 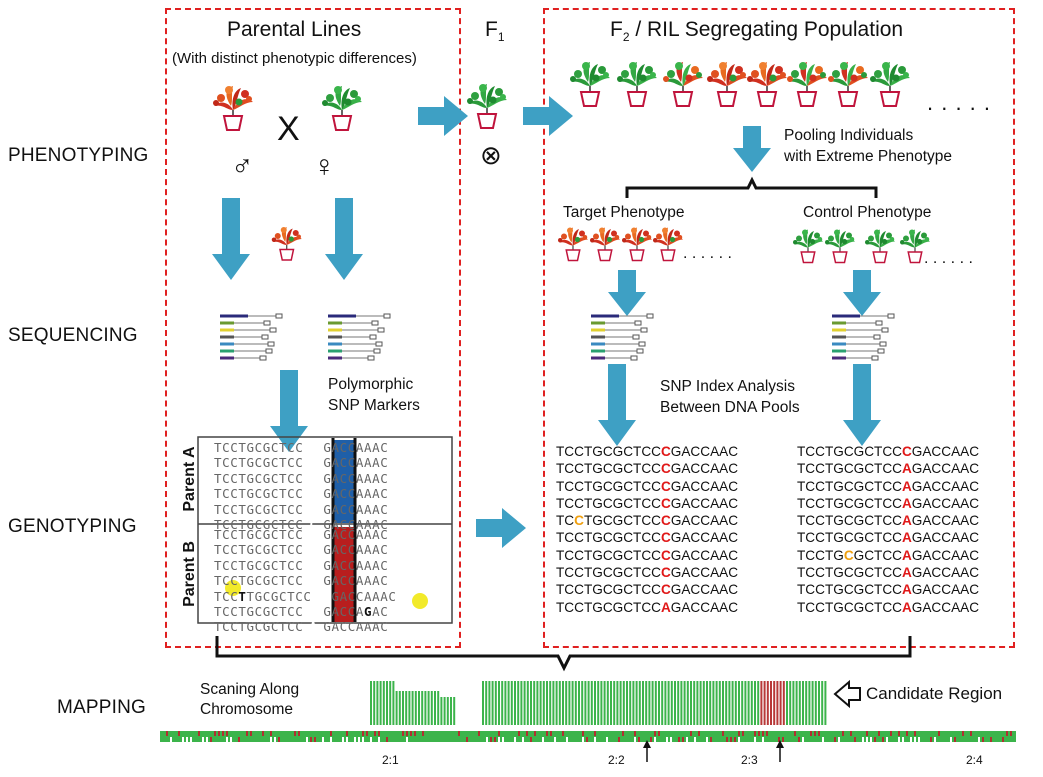 I want to click on stage-sequencing: SEQUENCING, so click(x=73, y=335).